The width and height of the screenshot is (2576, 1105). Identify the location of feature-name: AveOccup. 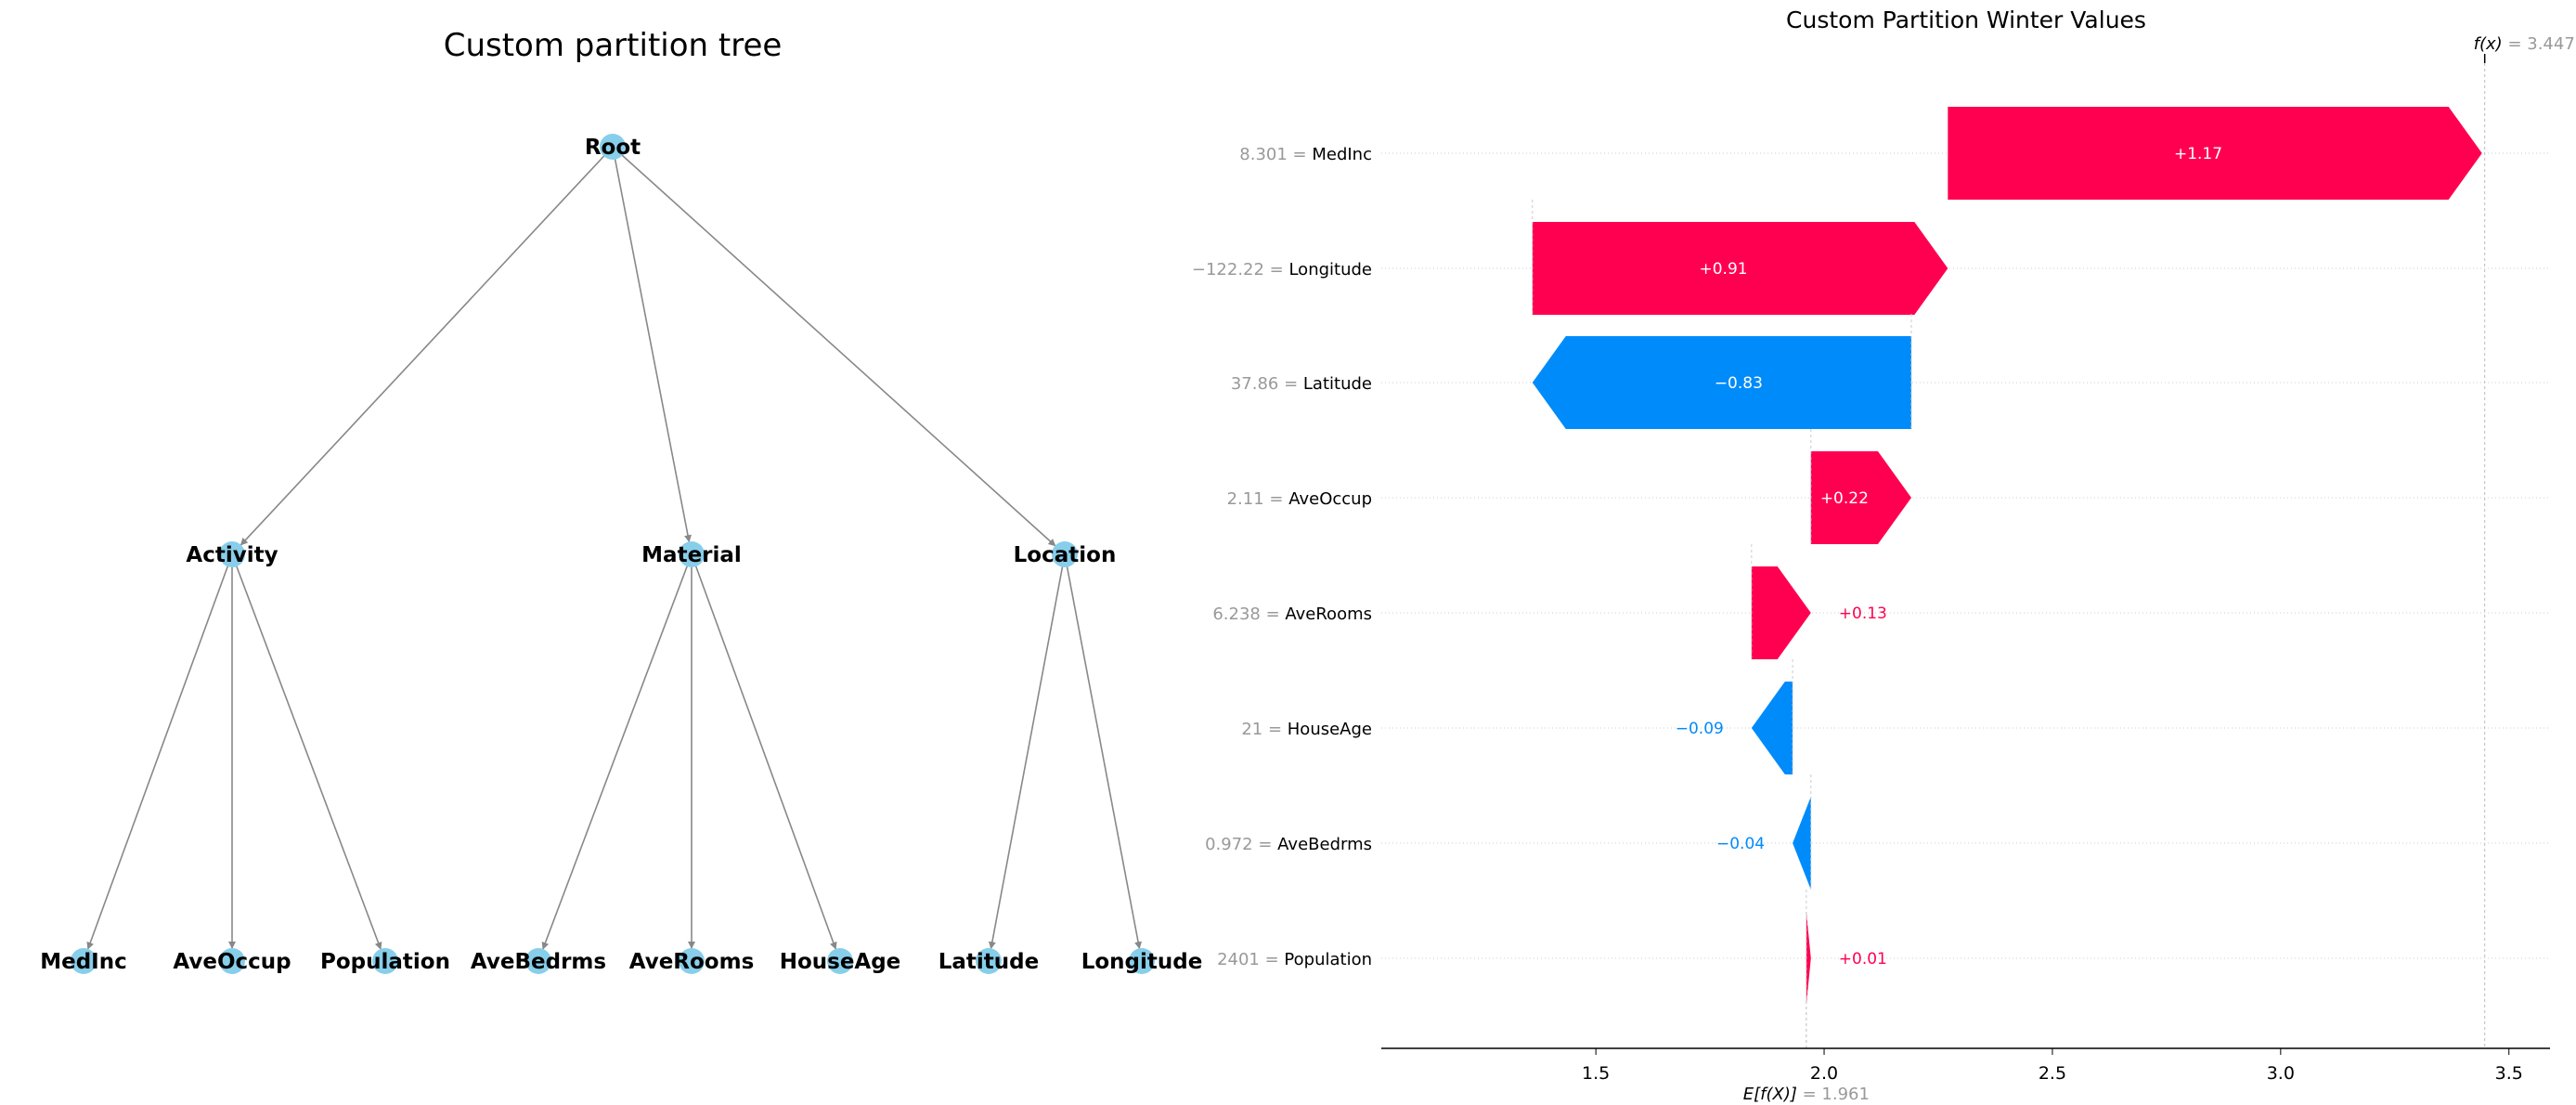
(1330, 499).